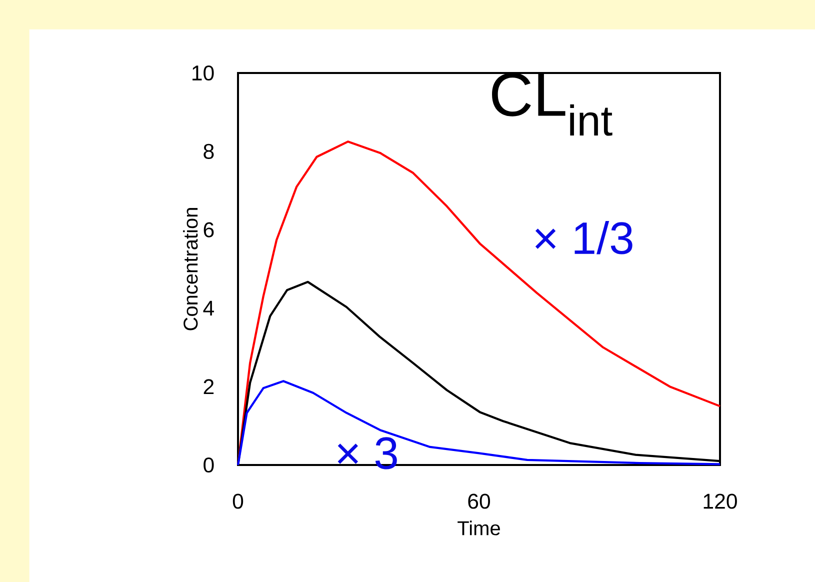  I want to click on annotation: CL$_{int}$, so click(552, 104).